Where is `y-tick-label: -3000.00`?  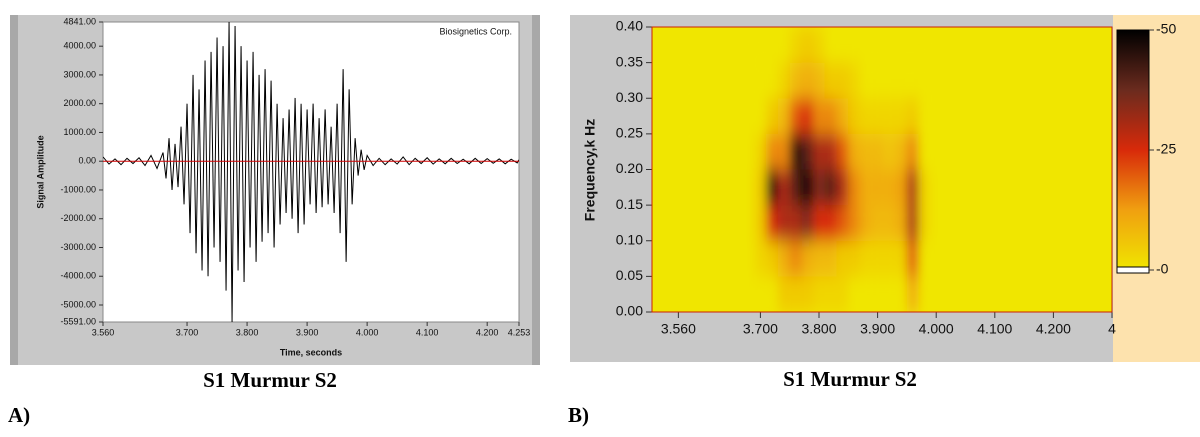
y-tick-label: -3000.00 is located at coordinates (78, 247).